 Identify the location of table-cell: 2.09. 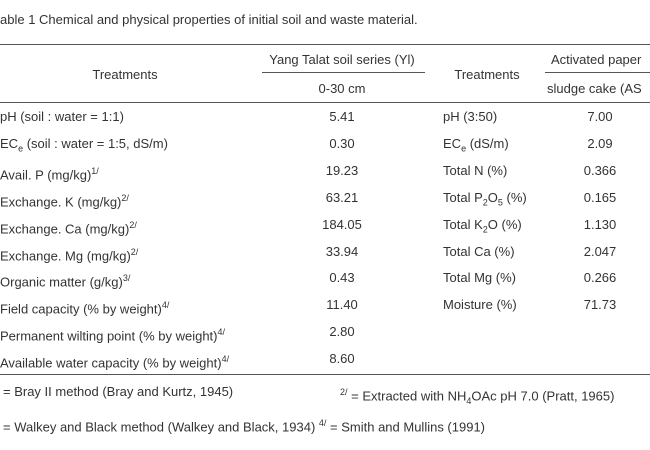
(600, 143).